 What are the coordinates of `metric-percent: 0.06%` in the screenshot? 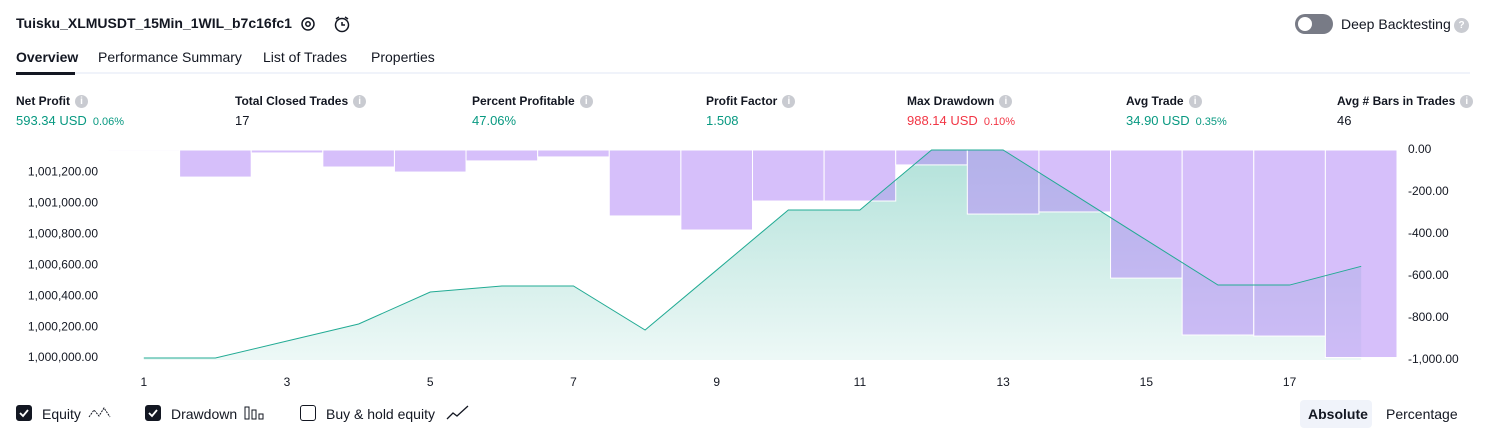 It's located at (108, 122).